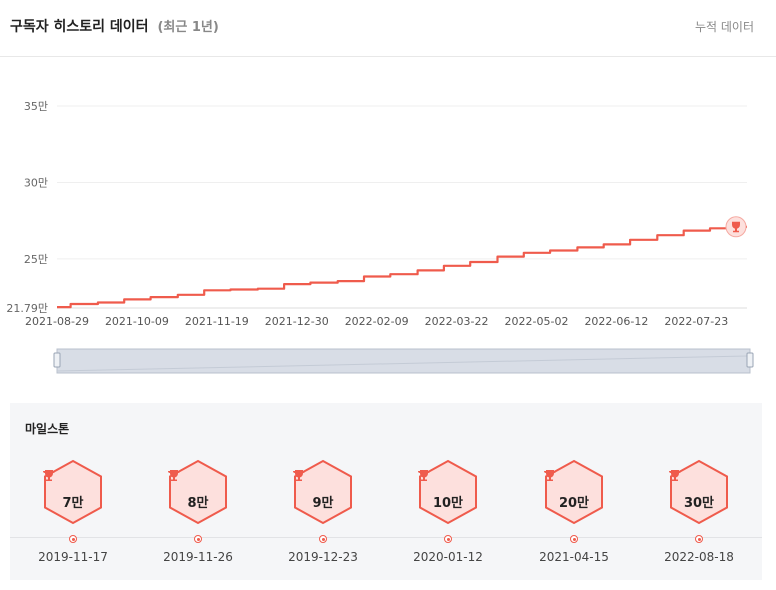  What do you see at coordinates (323, 503) in the screenshot?
I see `milestone-value: 9만` at bounding box center [323, 503].